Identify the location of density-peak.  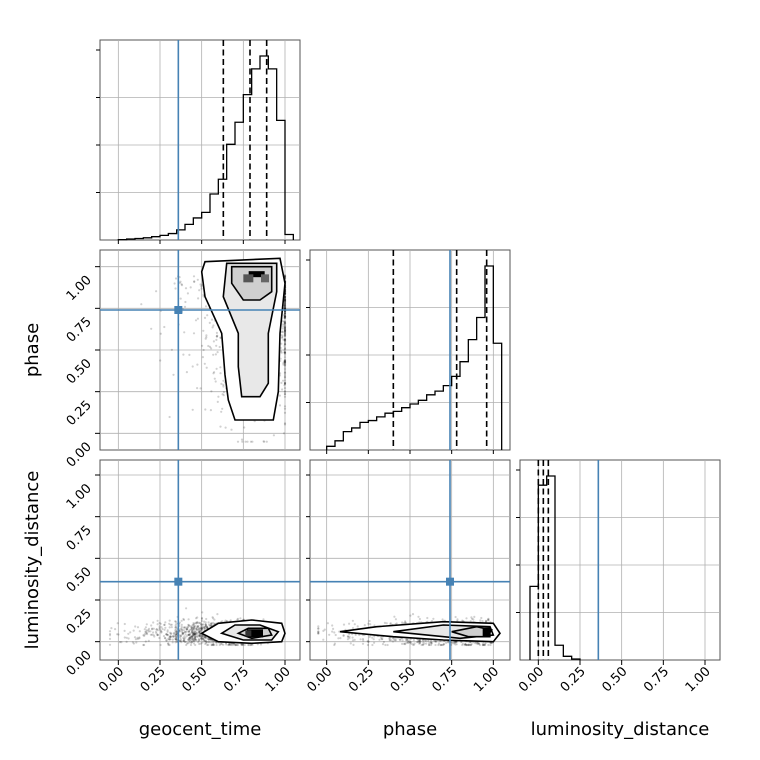
(255, 633).